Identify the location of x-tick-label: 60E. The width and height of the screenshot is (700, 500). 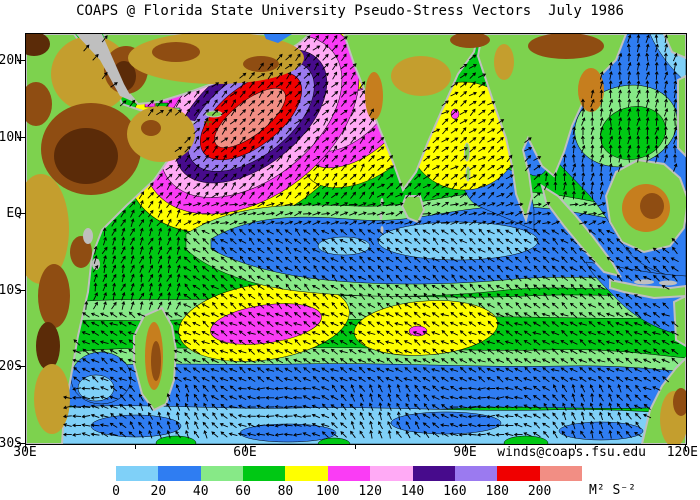
(245, 452).